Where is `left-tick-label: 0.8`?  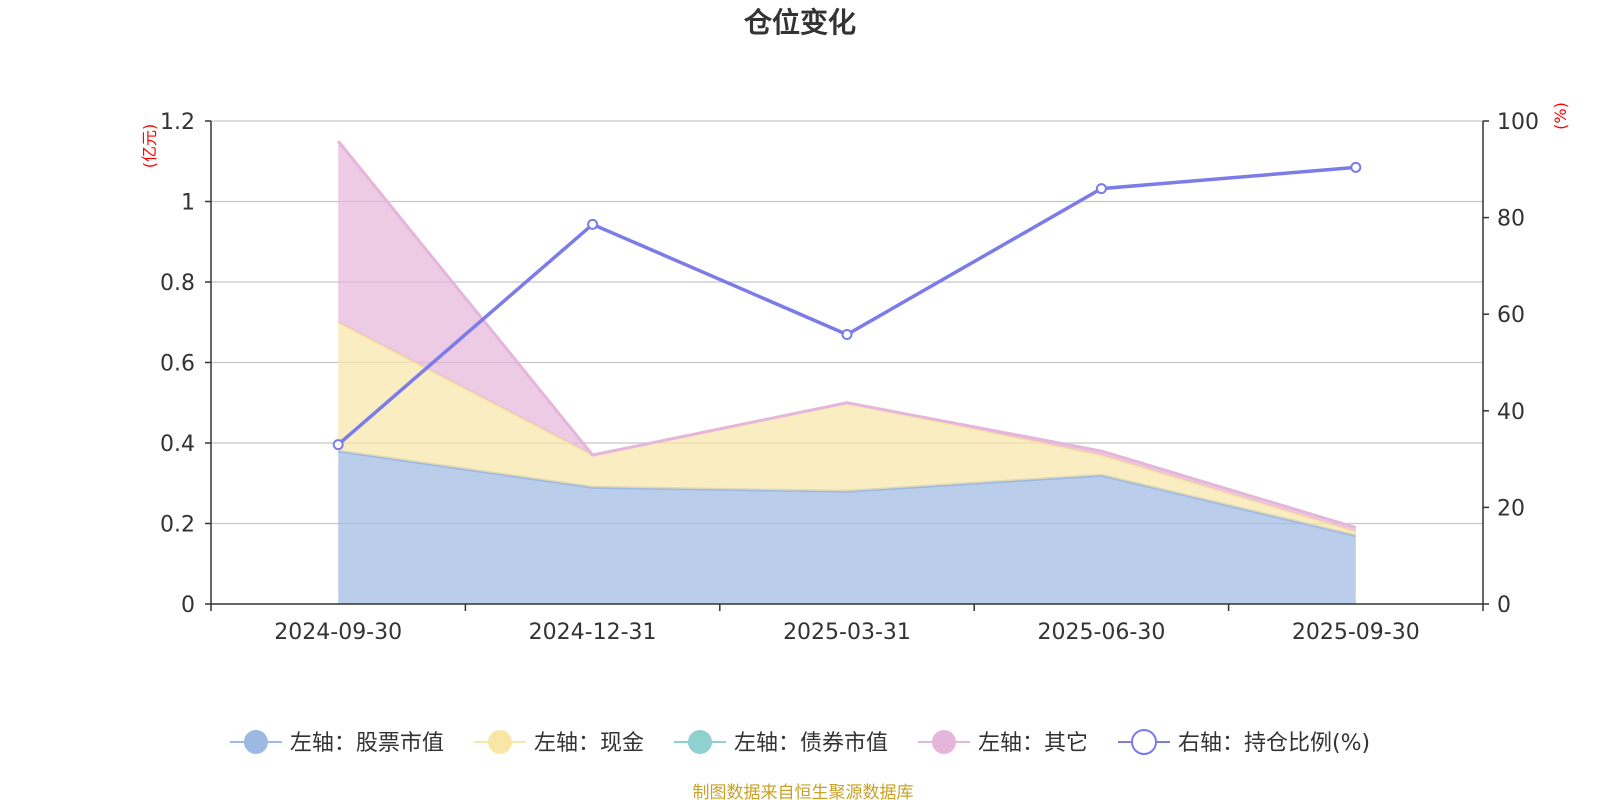 left-tick-label: 0.8 is located at coordinates (177, 283).